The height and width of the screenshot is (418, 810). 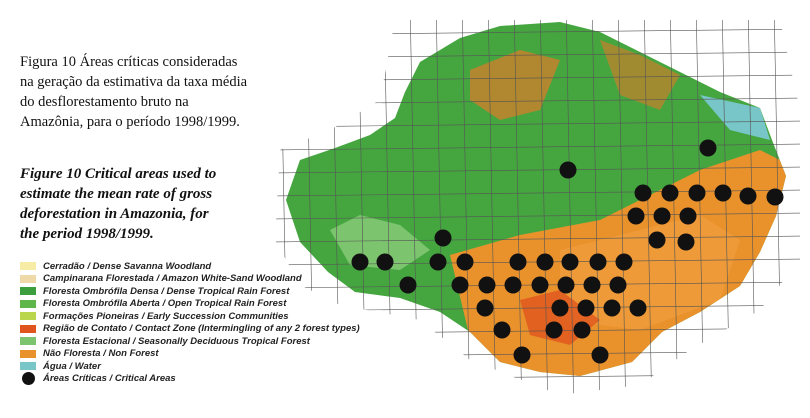 What do you see at coordinates (190, 379) in the screenshot?
I see `legend-item: Áreas Críticas / Critical Areas` at bounding box center [190, 379].